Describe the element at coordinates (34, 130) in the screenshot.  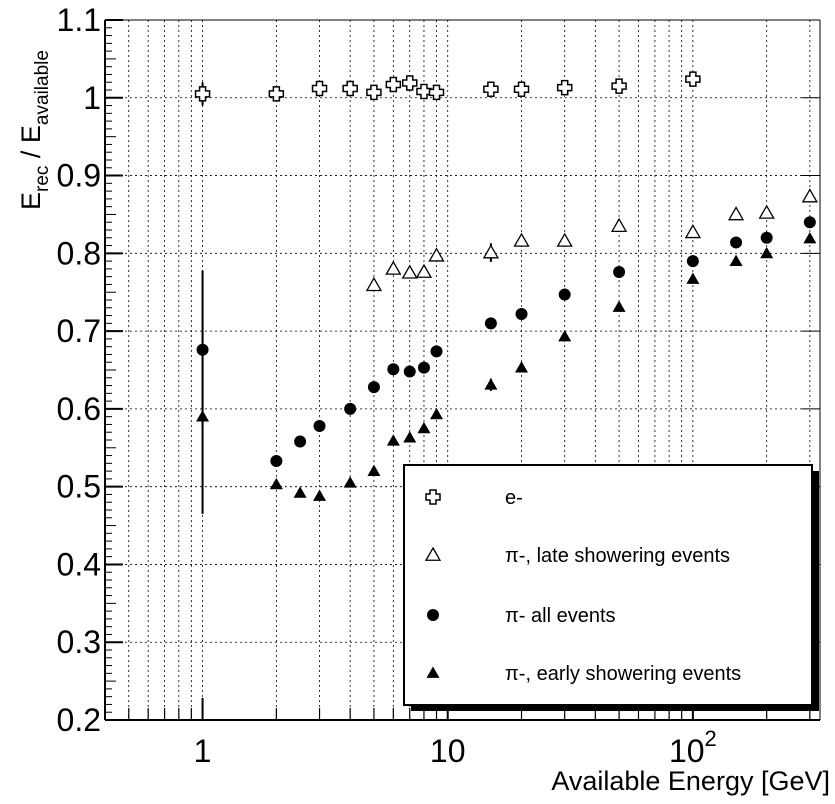
I see `y-axis-title: Erec / Eavailable` at that location.